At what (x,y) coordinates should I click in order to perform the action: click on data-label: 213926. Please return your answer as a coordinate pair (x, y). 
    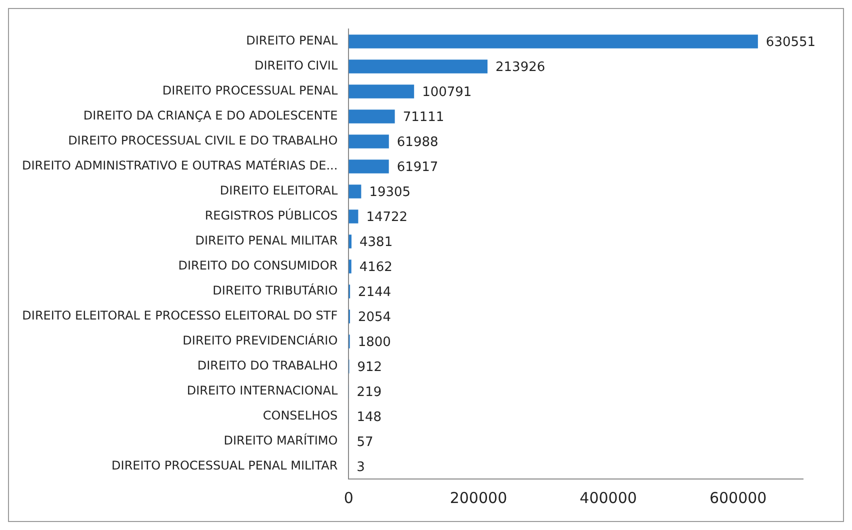
    Looking at the image, I should click on (521, 67).